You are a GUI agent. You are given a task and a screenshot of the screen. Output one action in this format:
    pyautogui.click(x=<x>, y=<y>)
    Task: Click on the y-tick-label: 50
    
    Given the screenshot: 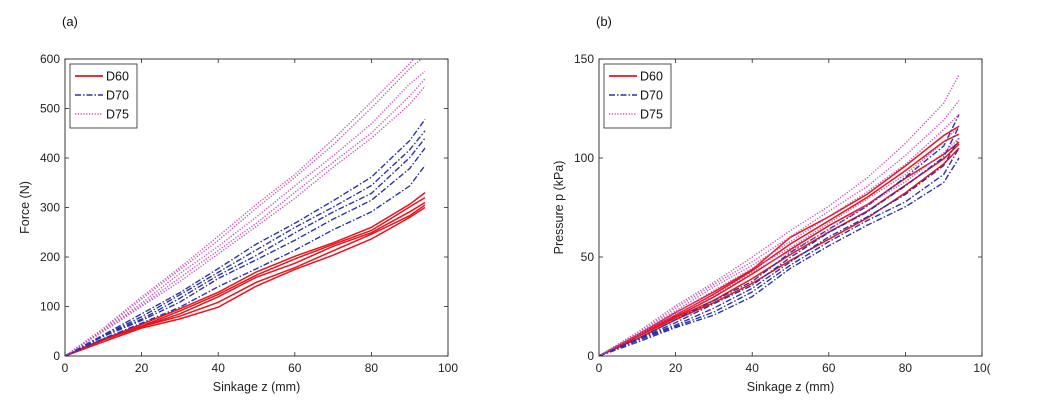 What is the action you would take?
    pyautogui.click(x=588, y=257)
    